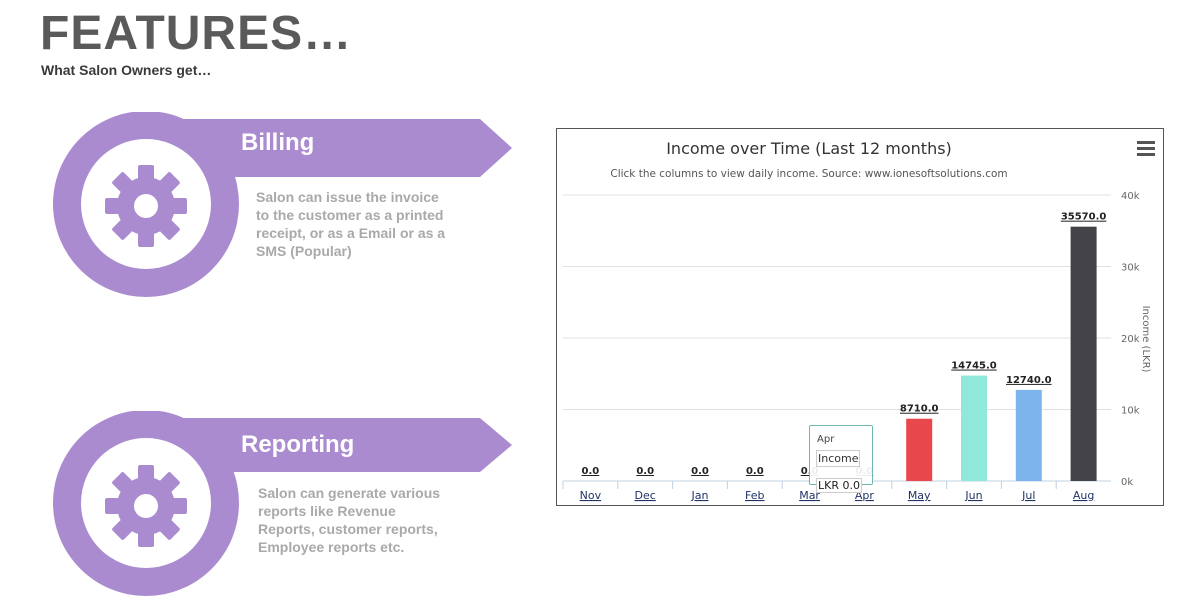  I want to click on data-label: 12740.0, so click(1029, 380).